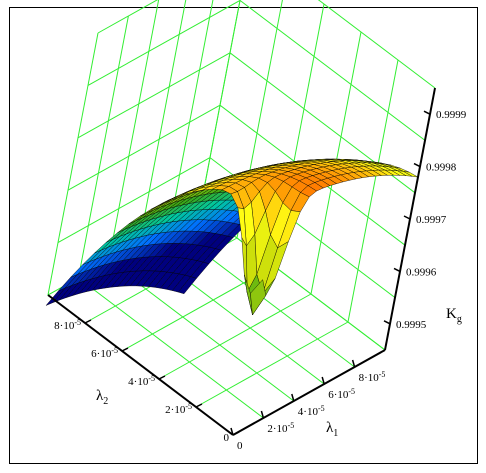 This screenshot has width=486, height=473. Describe the element at coordinates (227, 438) in the screenshot. I see `lambda2-tick-label: 0` at that location.